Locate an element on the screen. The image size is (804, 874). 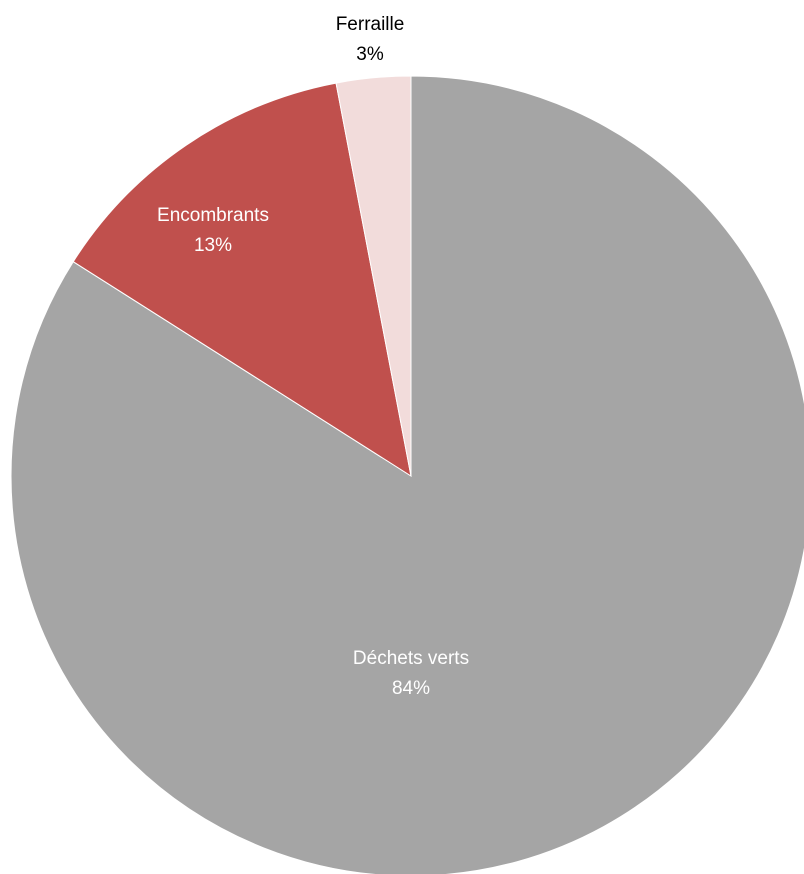
slice-label-d-chets-verts: Déchets verts is located at coordinates (411, 658).